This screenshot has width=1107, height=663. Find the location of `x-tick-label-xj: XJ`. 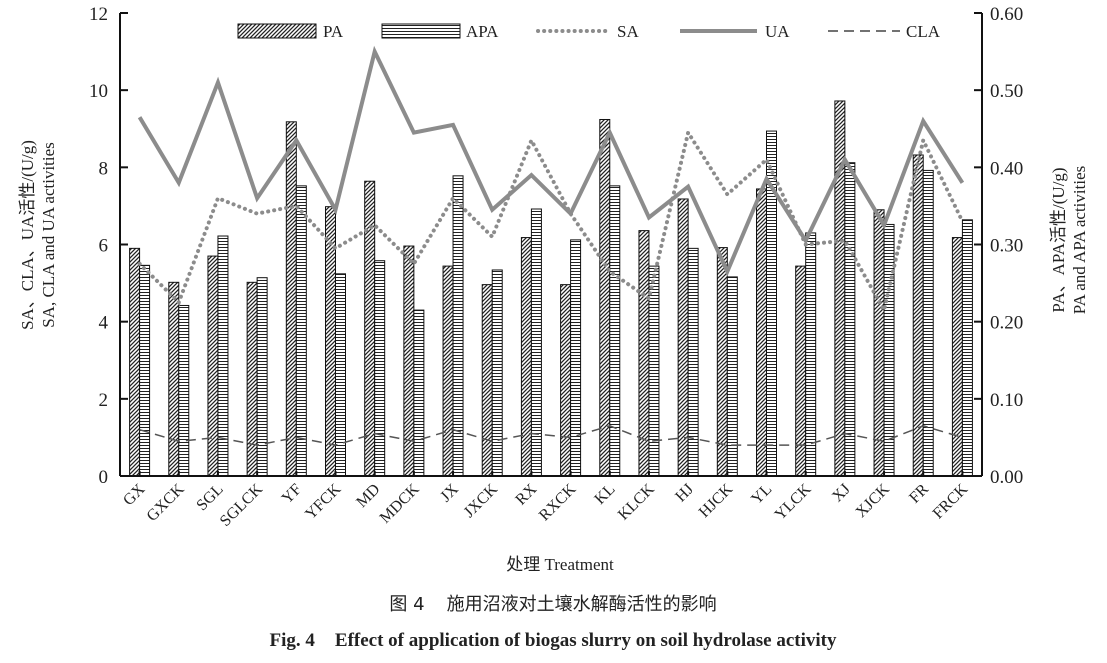

x-tick-label-xj: XJ is located at coordinates (841, 493).